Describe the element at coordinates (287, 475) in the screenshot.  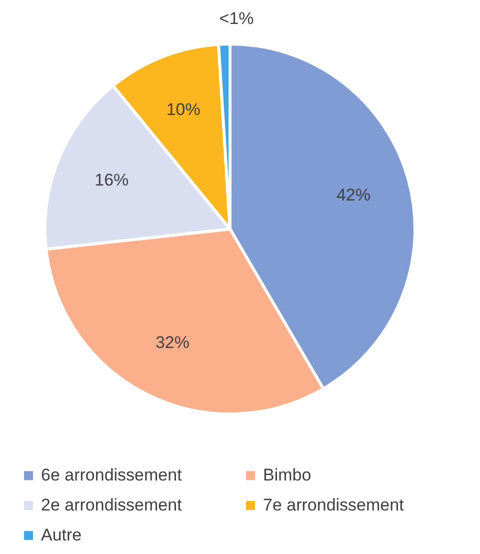
I see `legend-label: Bimbo` at that location.